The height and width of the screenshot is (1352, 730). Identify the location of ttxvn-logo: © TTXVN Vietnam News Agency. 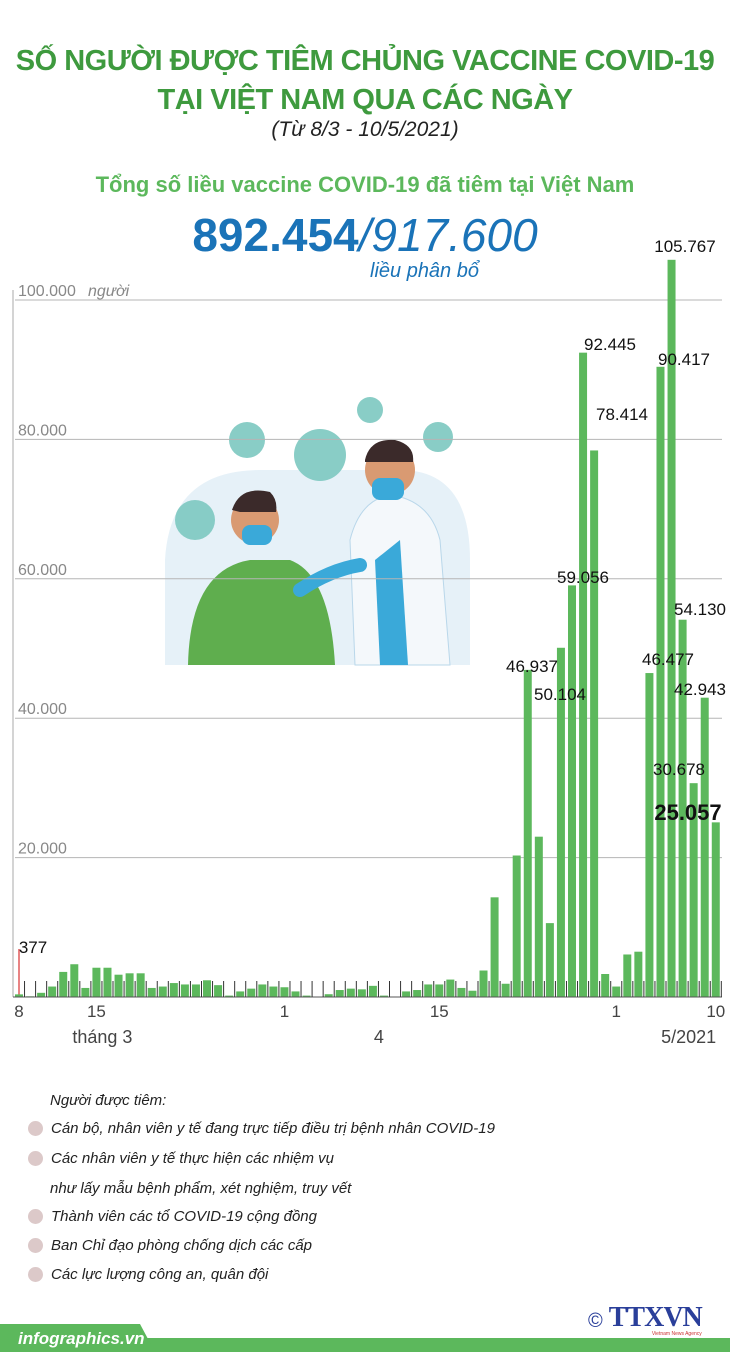
(645, 1320).